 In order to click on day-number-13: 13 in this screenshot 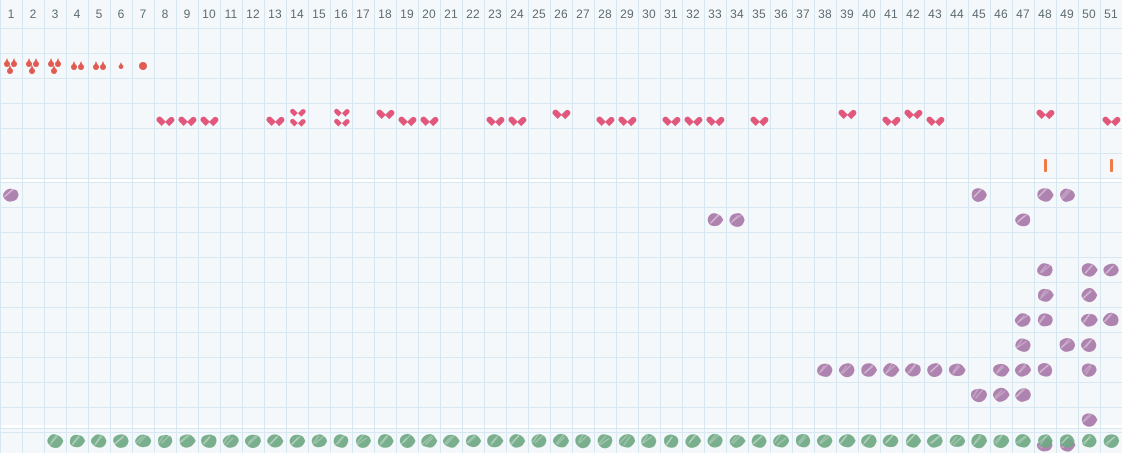, I will do `click(275, 14)`.